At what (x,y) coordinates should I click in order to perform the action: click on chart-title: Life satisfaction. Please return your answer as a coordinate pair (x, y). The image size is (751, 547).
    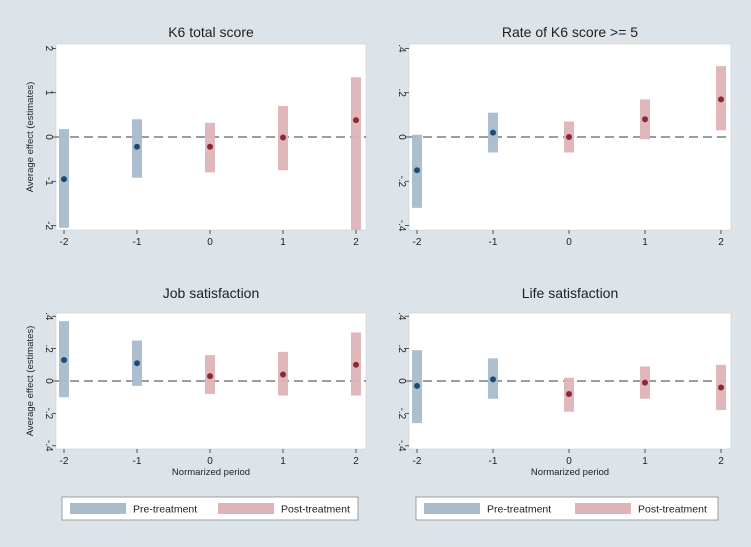
    Looking at the image, I should click on (570, 293).